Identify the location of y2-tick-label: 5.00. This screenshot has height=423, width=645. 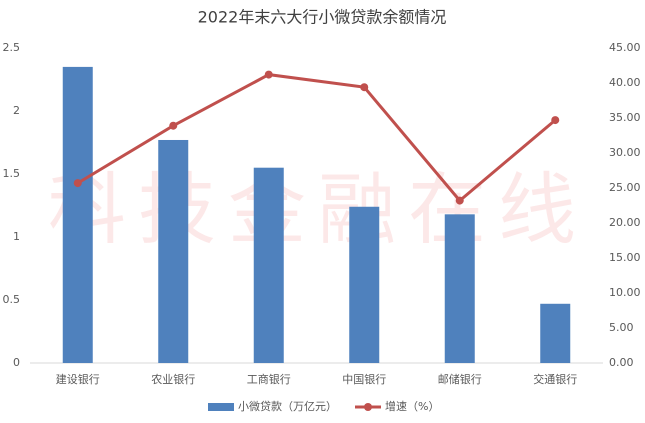
(621, 327).